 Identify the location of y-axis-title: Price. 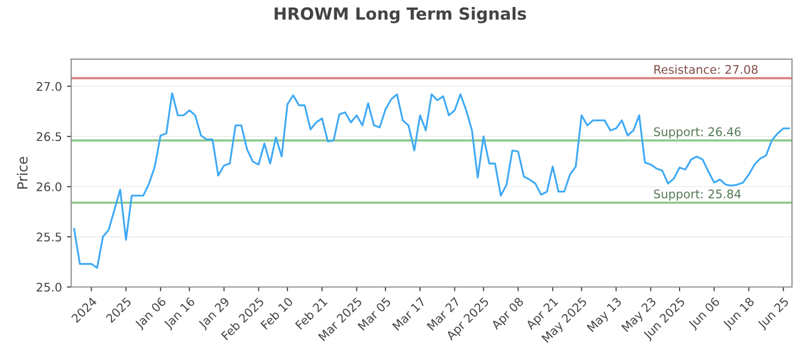
(22, 172).